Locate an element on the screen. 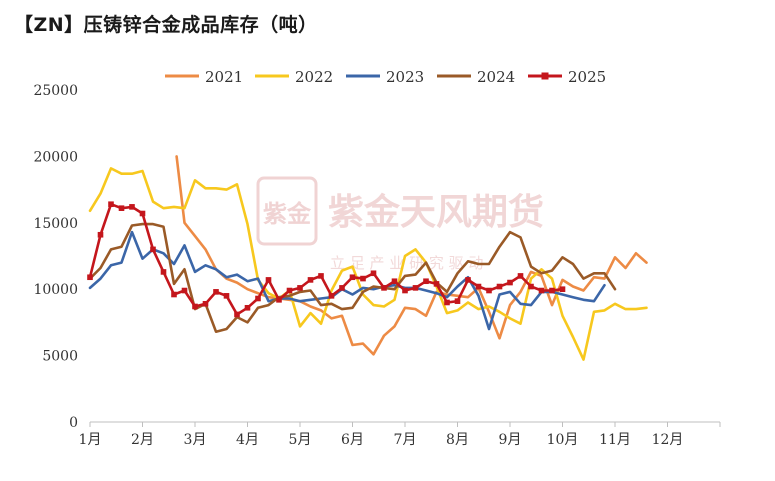  watermark-logo-text: 紫金 is located at coordinates (287, 214).